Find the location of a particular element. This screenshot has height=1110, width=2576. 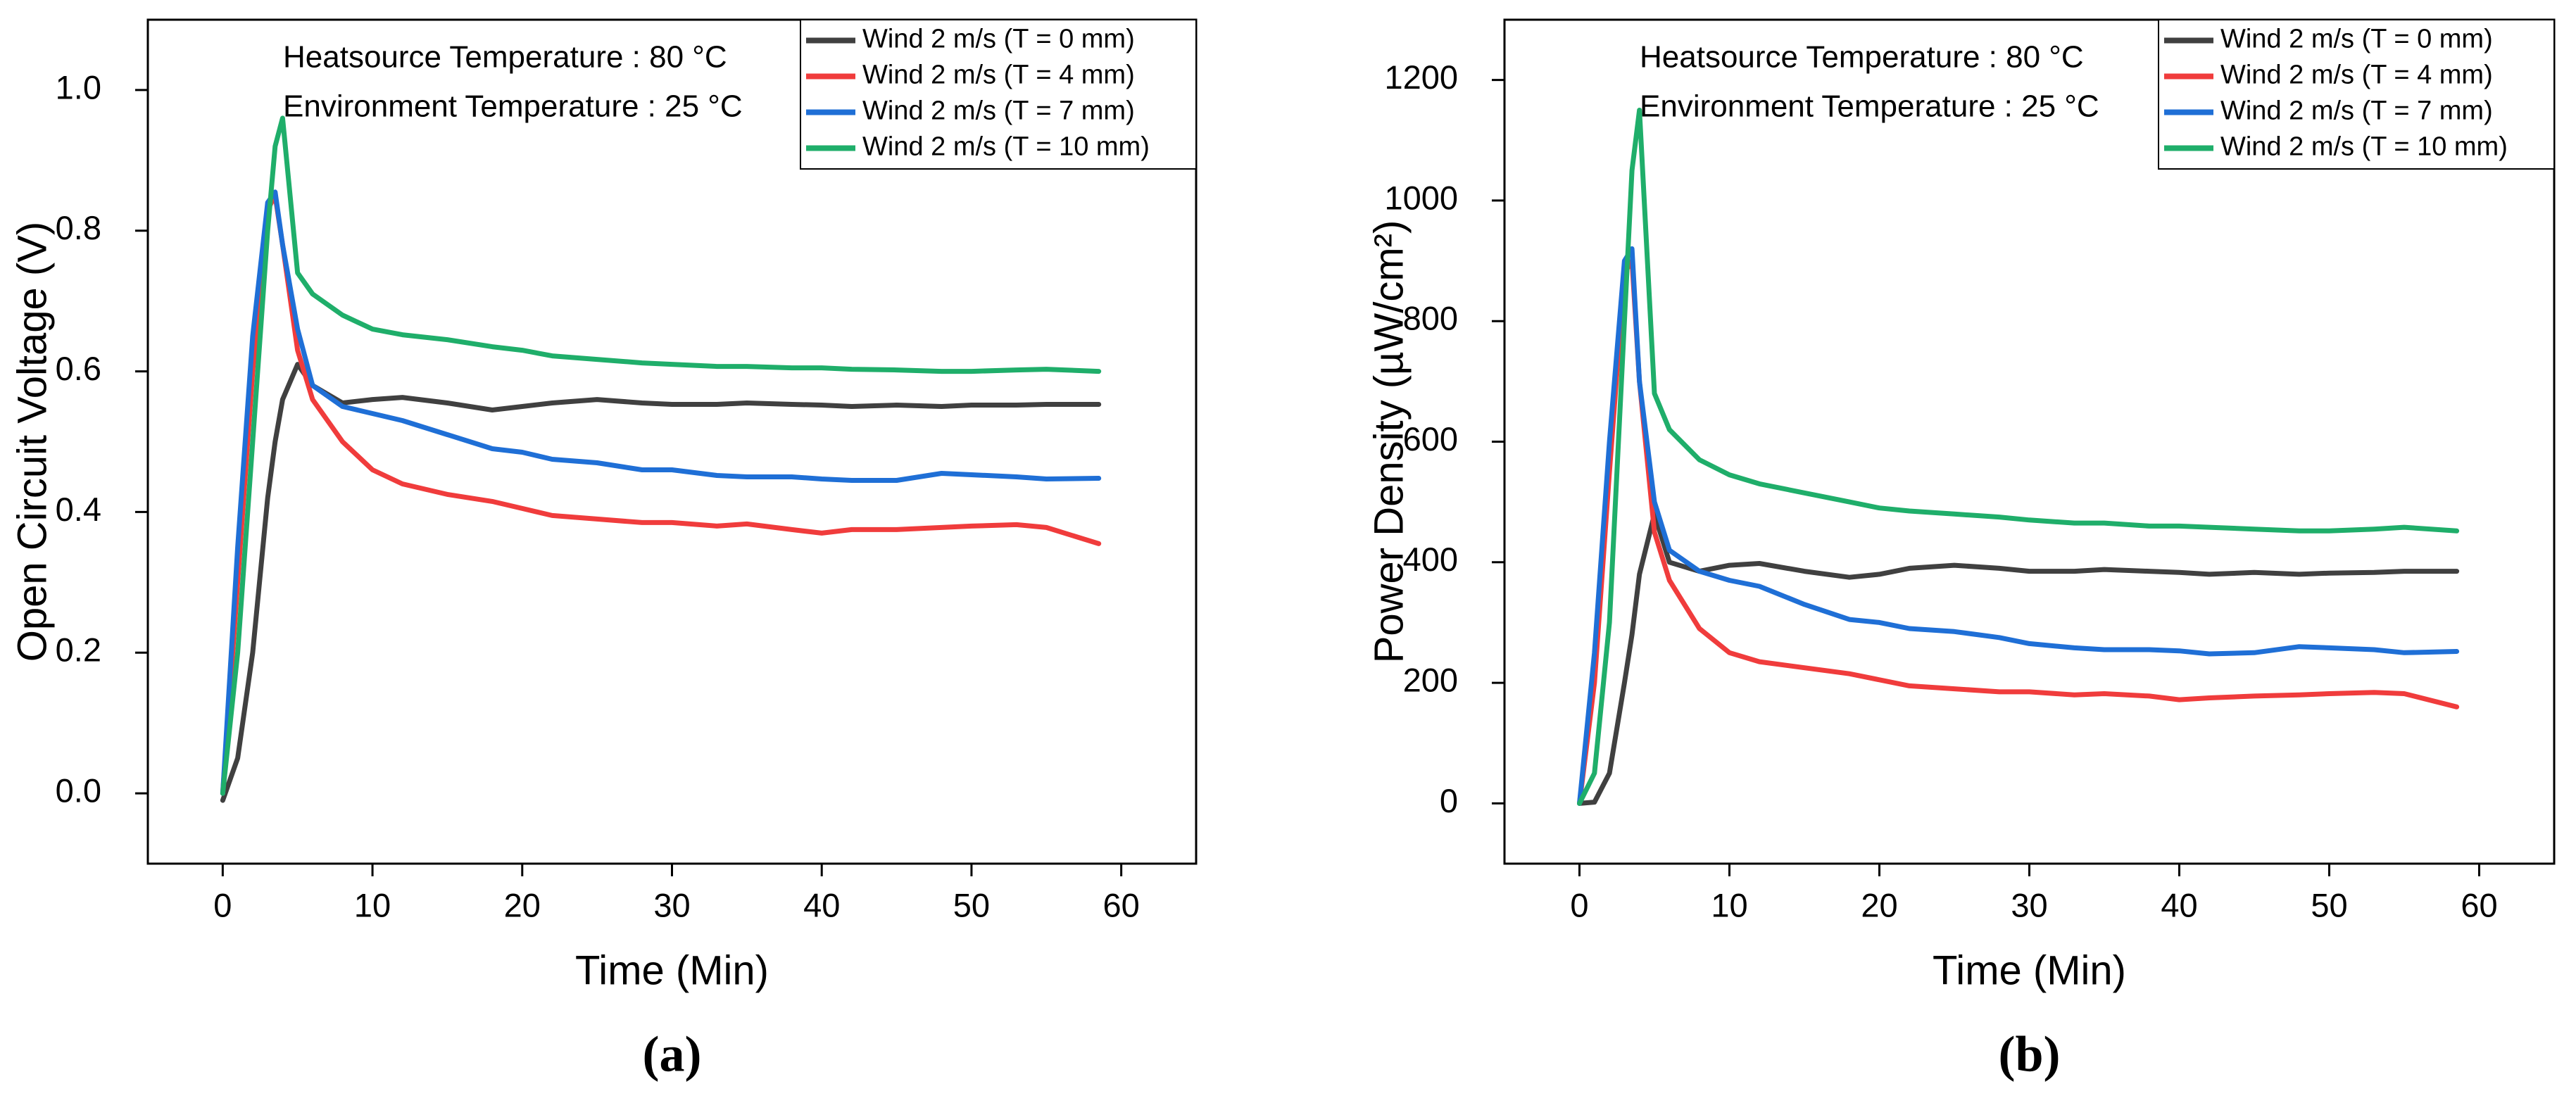

y-tick-label: 600 is located at coordinates (1430, 439).